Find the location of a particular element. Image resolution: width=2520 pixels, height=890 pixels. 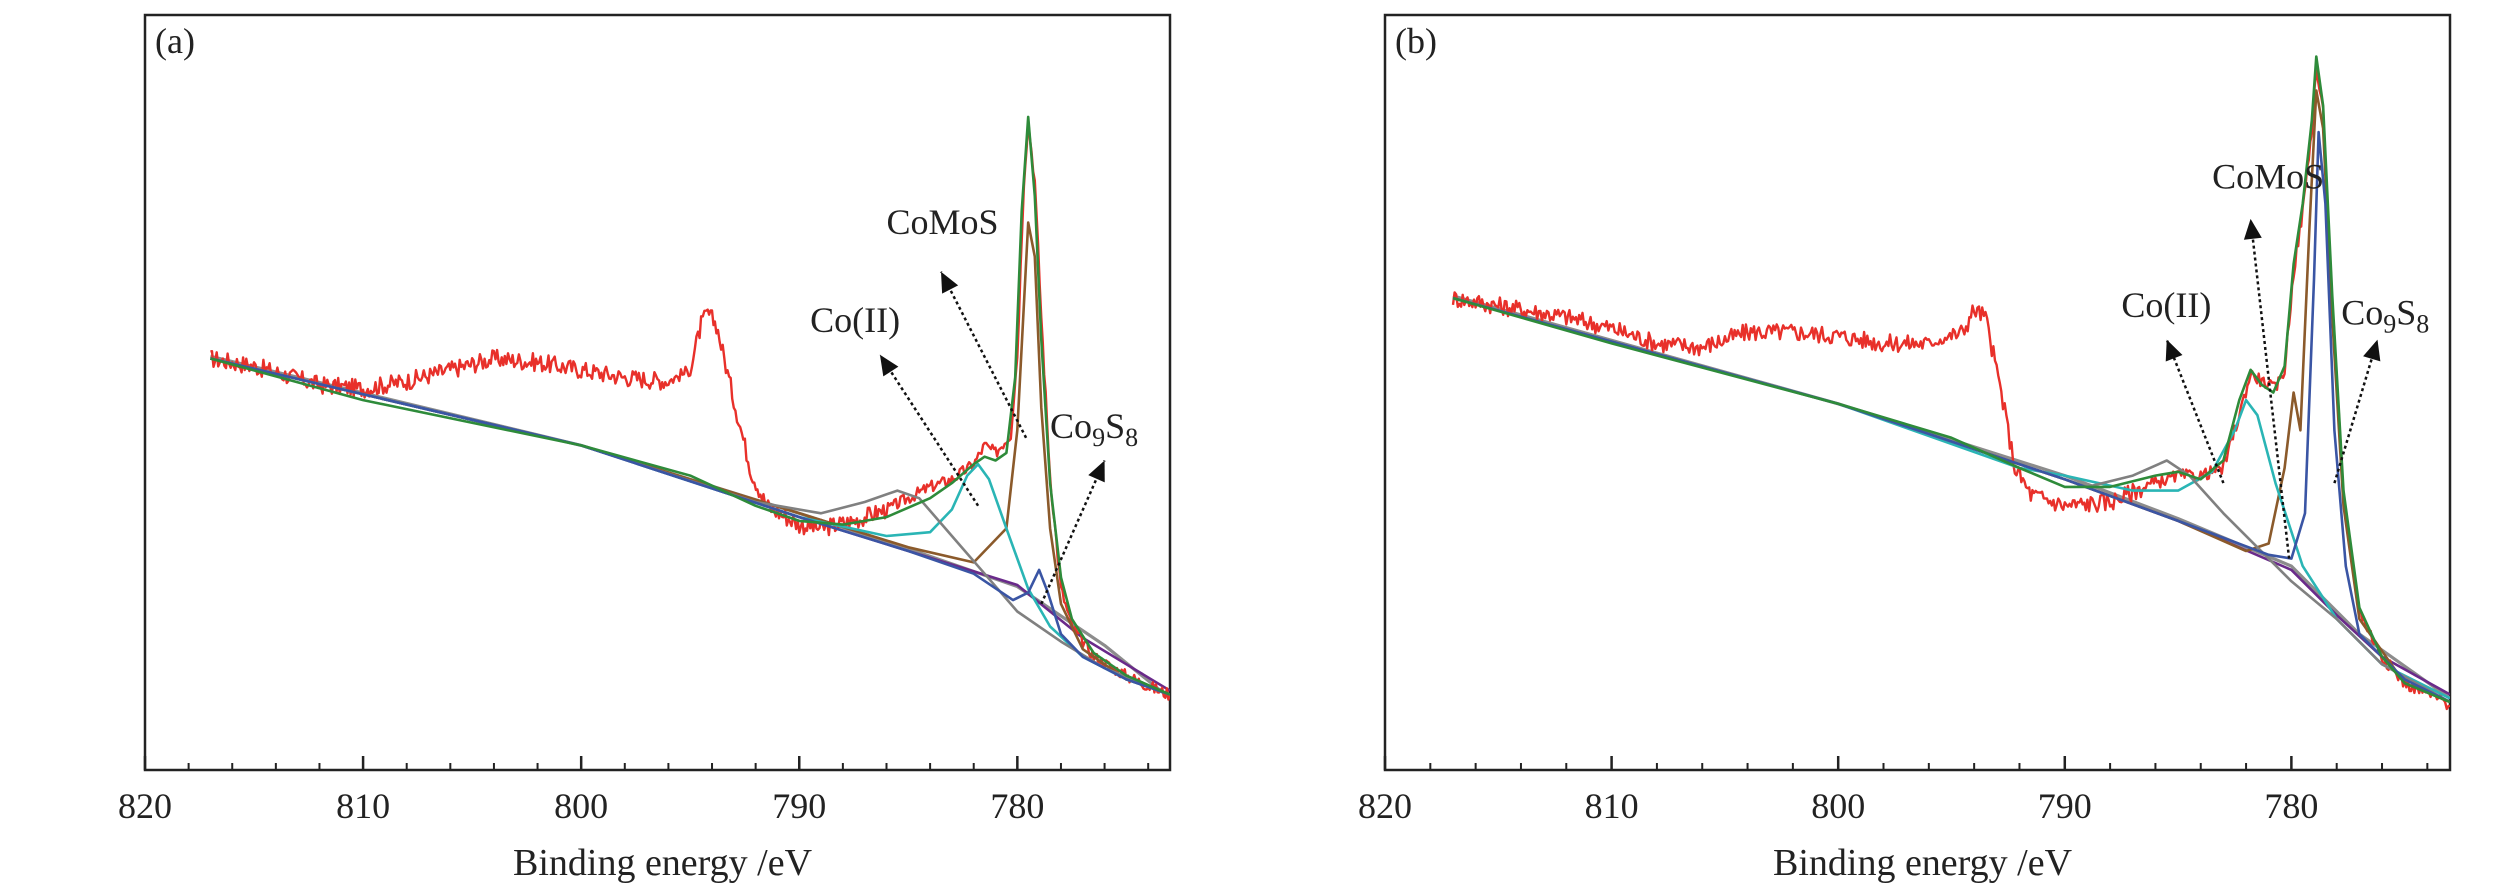

panel-label: (b) is located at coordinates (1416, 41).